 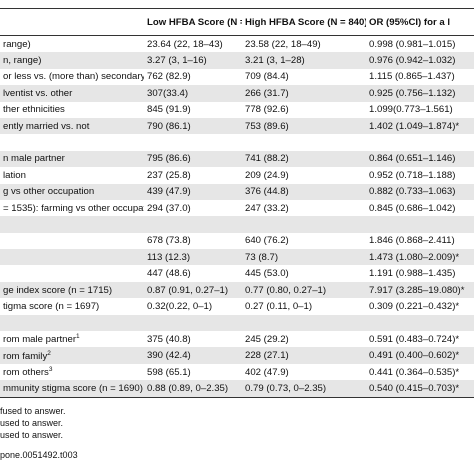 What do you see at coordinates (180, 306) in the screenshot?
I see `cell: 0.32(0.22, 0–1)` at bounding box center [180, 306].